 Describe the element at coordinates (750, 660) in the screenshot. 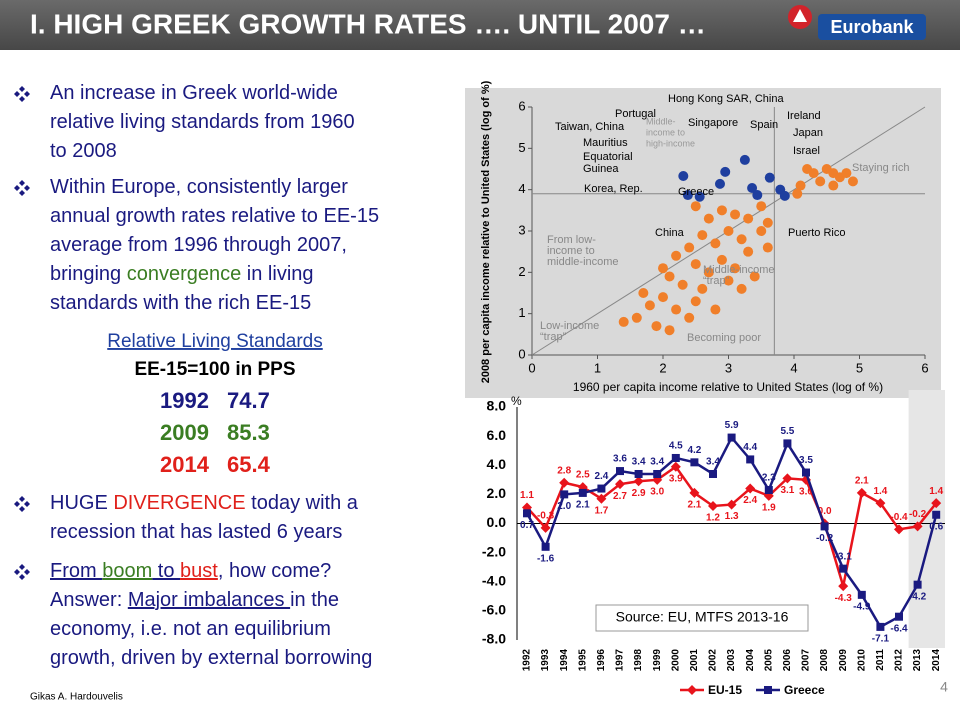

I see `x-tick-label: 2004` at that location.